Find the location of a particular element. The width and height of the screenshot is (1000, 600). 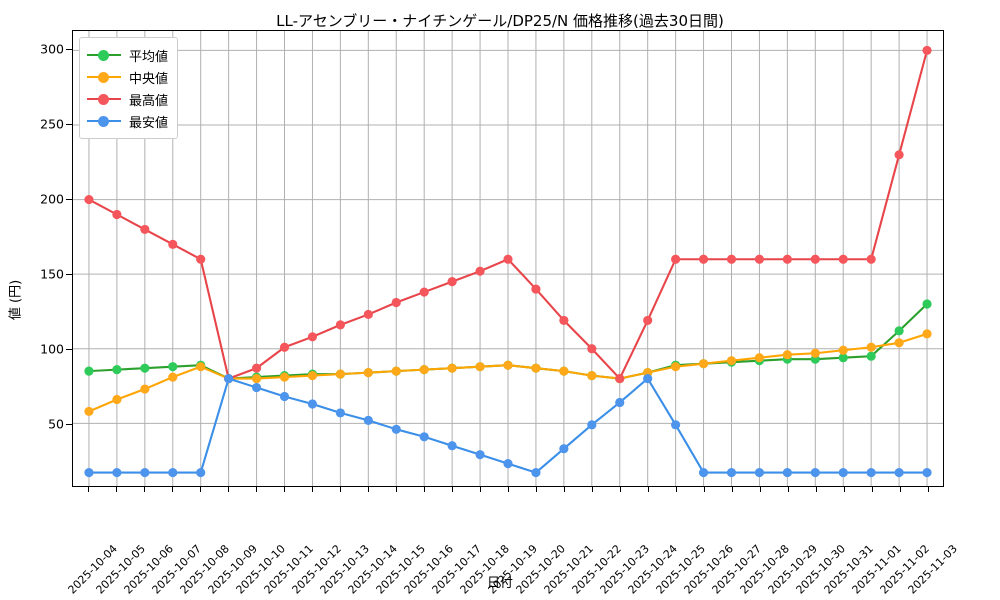

legend-item-3: 最高値 is located at coordinates (127, 99).